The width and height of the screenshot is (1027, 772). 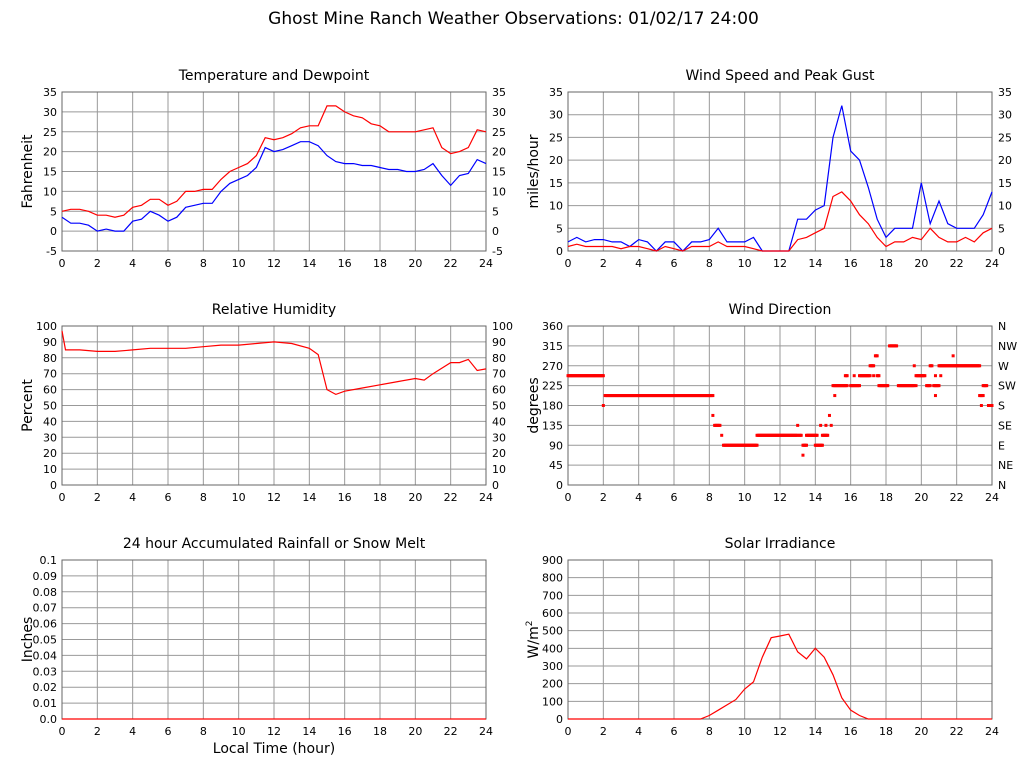 What do you see at coordinates (556, 206) in the screenshot?
I see `y-tick-label: 10` at bounding box center [556, 206].